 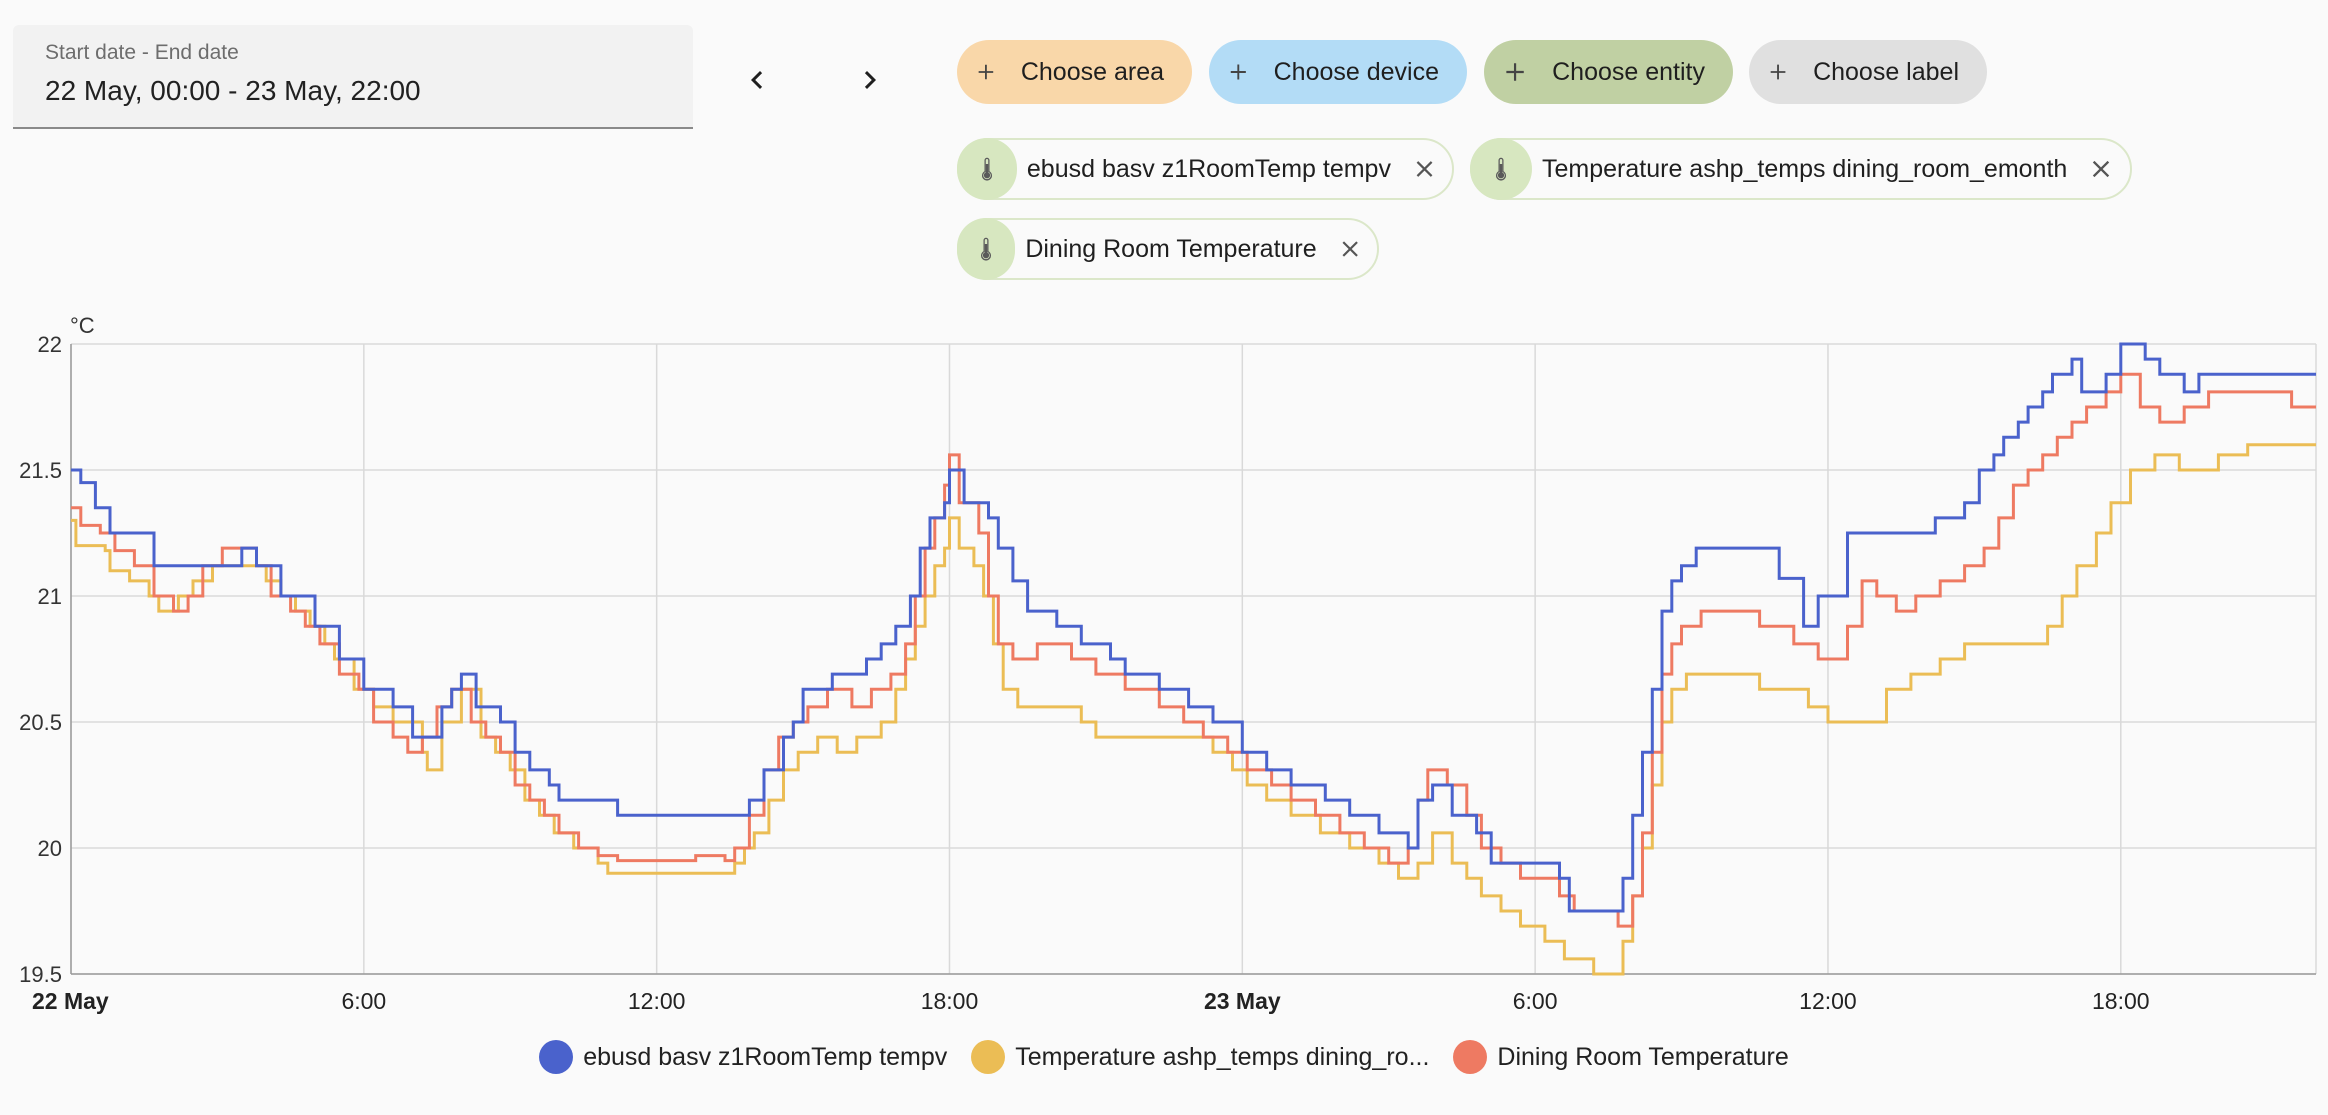 I want to click on y-tick-label: 21, so click(x=50, y=596).